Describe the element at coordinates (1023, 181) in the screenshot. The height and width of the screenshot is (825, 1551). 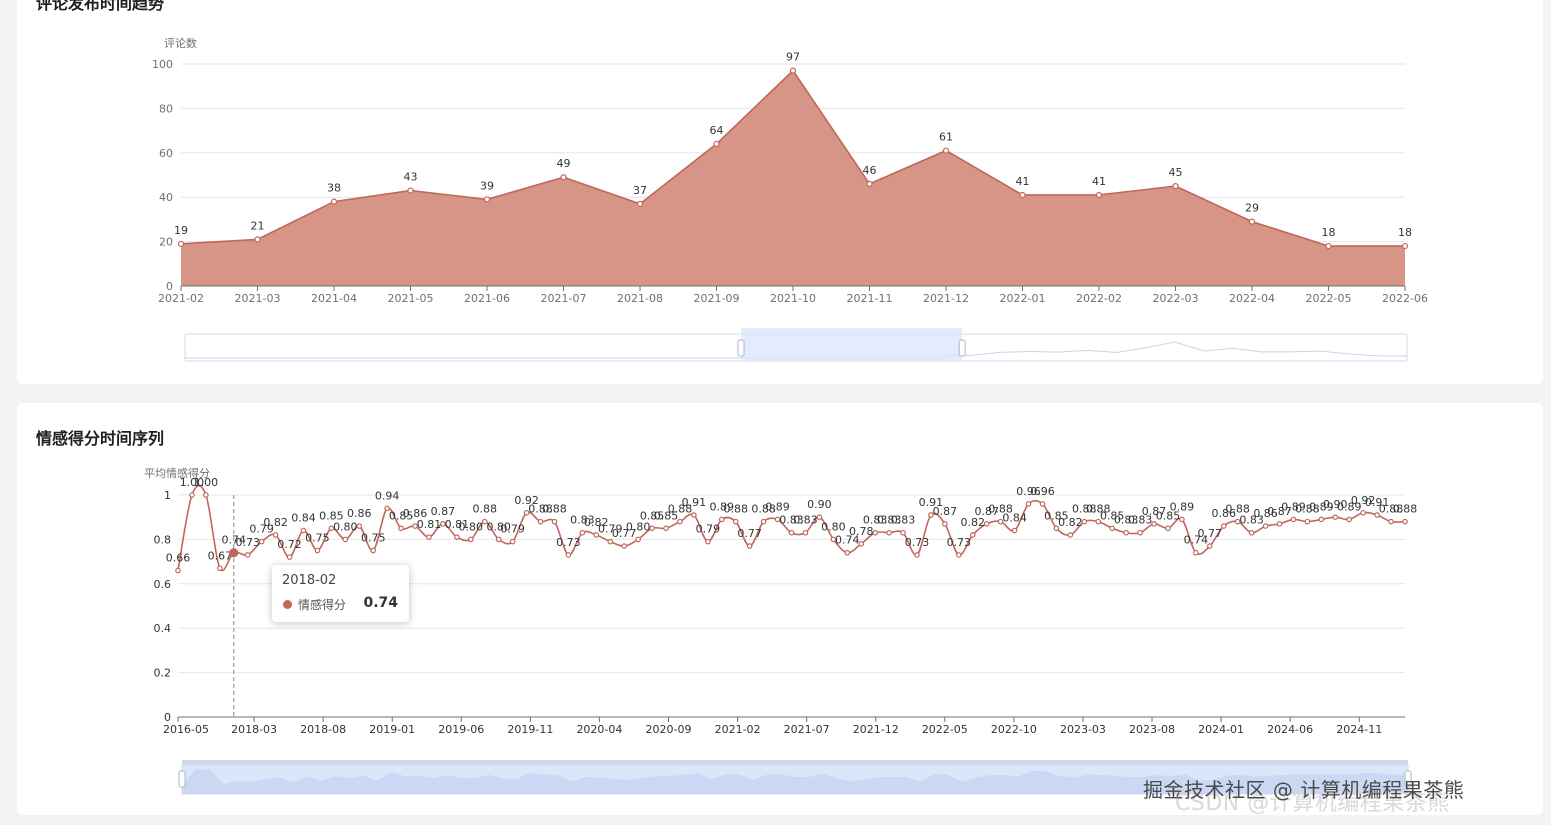
I see `data-label: 41` at that location.